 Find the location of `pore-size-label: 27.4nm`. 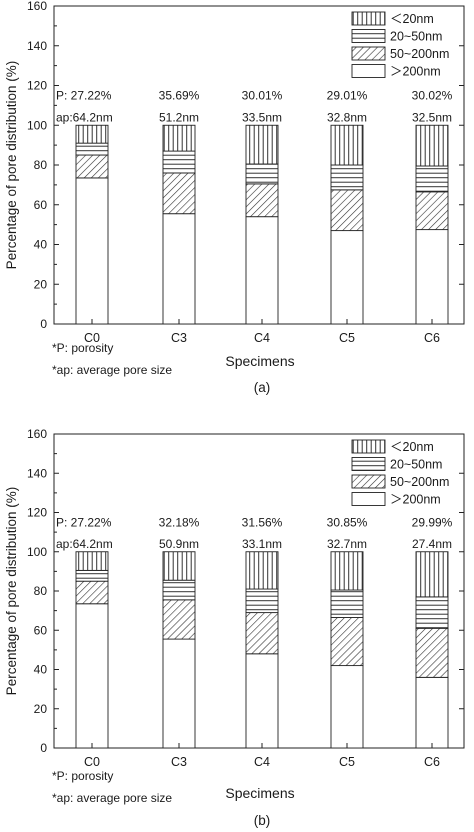

pore-size-label: 27.4nm is located at coordinates (432, 544).